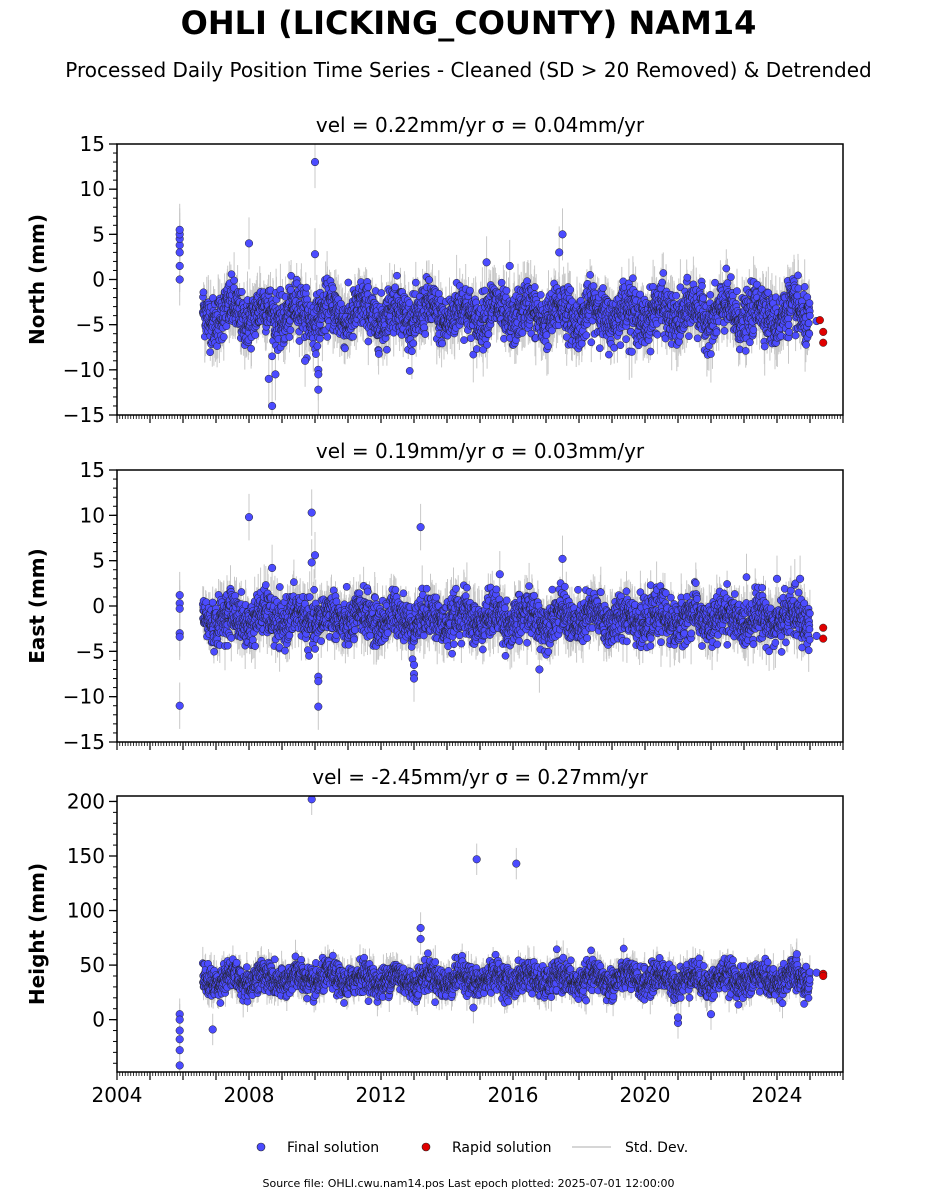  Describe the element at coordinates (98, 280) in the screenshot. I see `y-tick-label: 0` at that location.